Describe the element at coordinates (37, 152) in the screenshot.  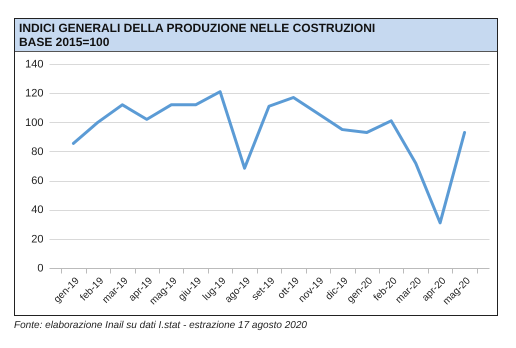
I see `y-tick-label: 80` at that location.